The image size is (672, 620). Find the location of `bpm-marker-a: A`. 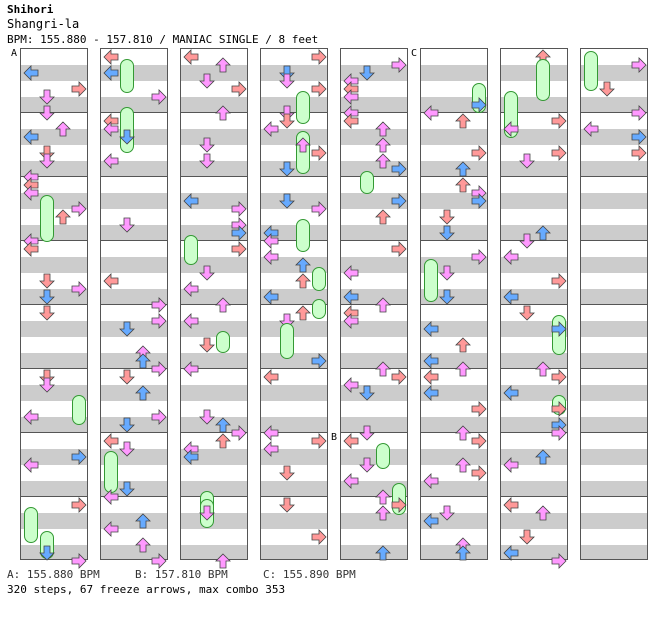

bpm-marker-a: A is located at coordinates (14, 53).